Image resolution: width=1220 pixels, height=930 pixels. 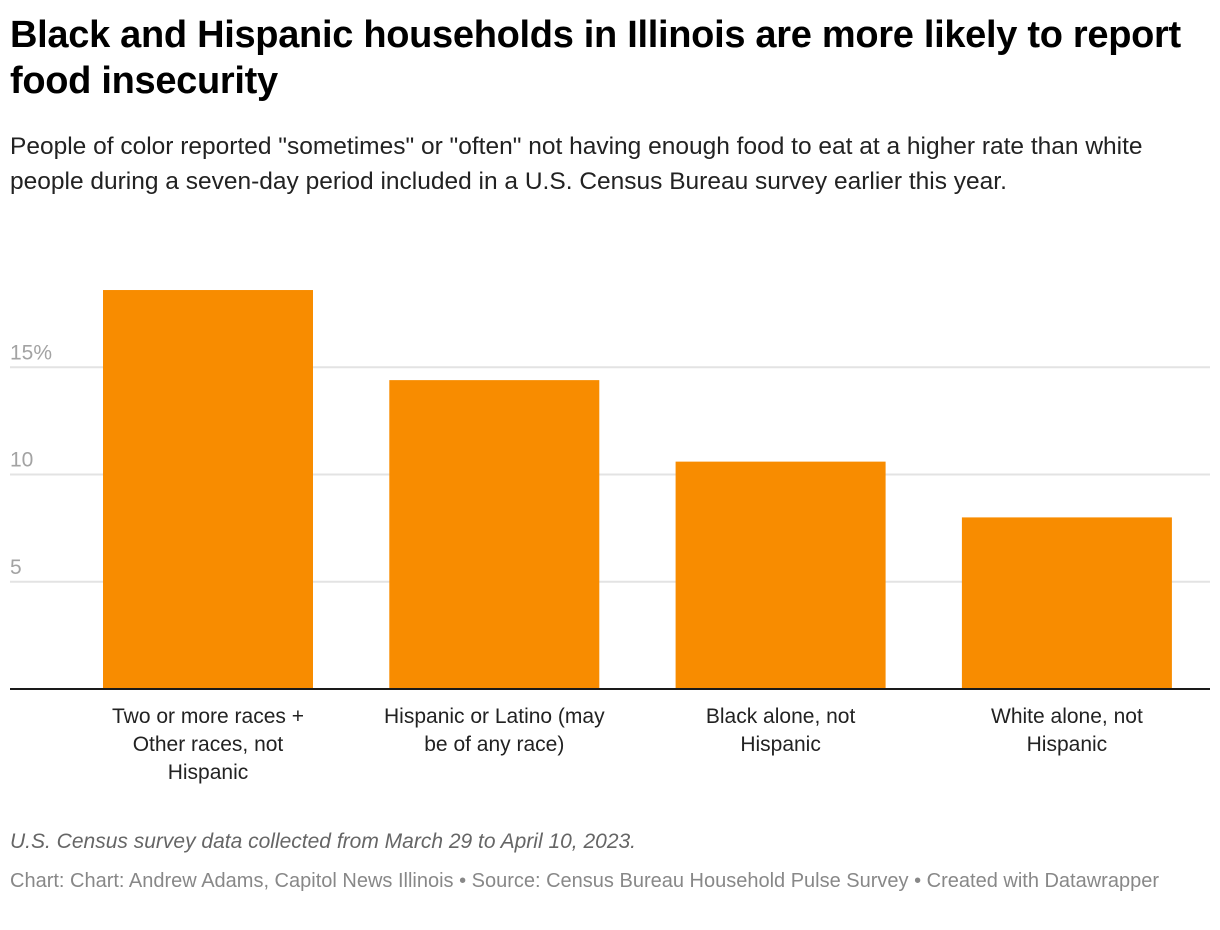 What do you see at coordinates (494, 716) in the screenshot?
I see `x-category-label: Hispanic or Latino (may` at bounding box center [494, 716].